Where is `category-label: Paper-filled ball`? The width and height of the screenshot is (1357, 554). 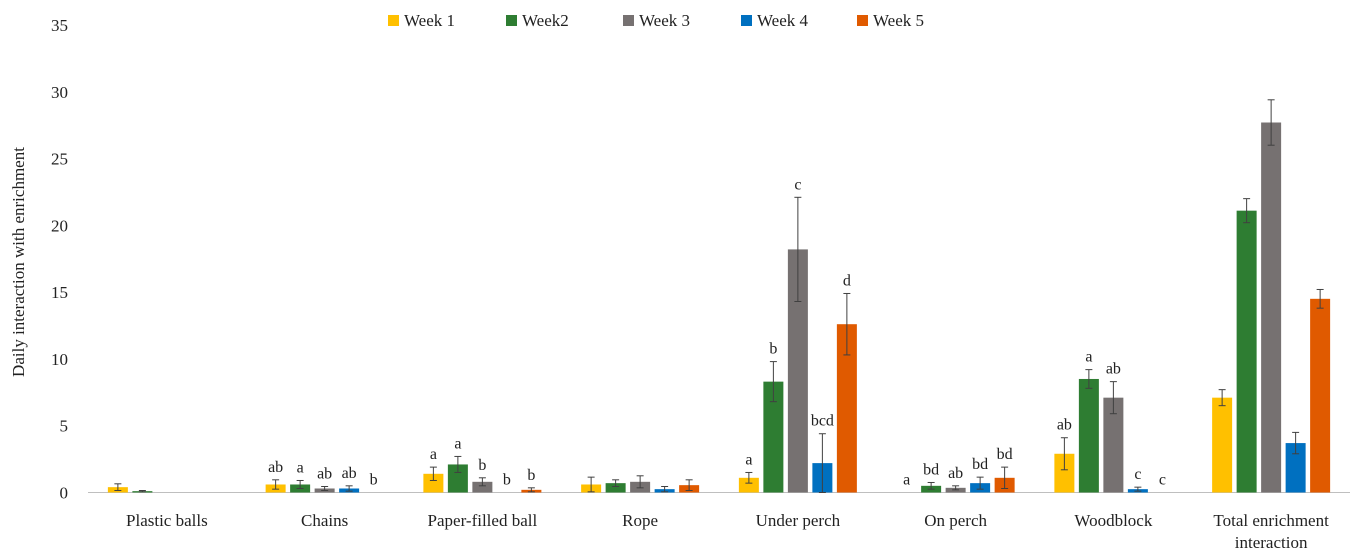
category-label: Paper-filled ball is located at coordinates (483, 520).